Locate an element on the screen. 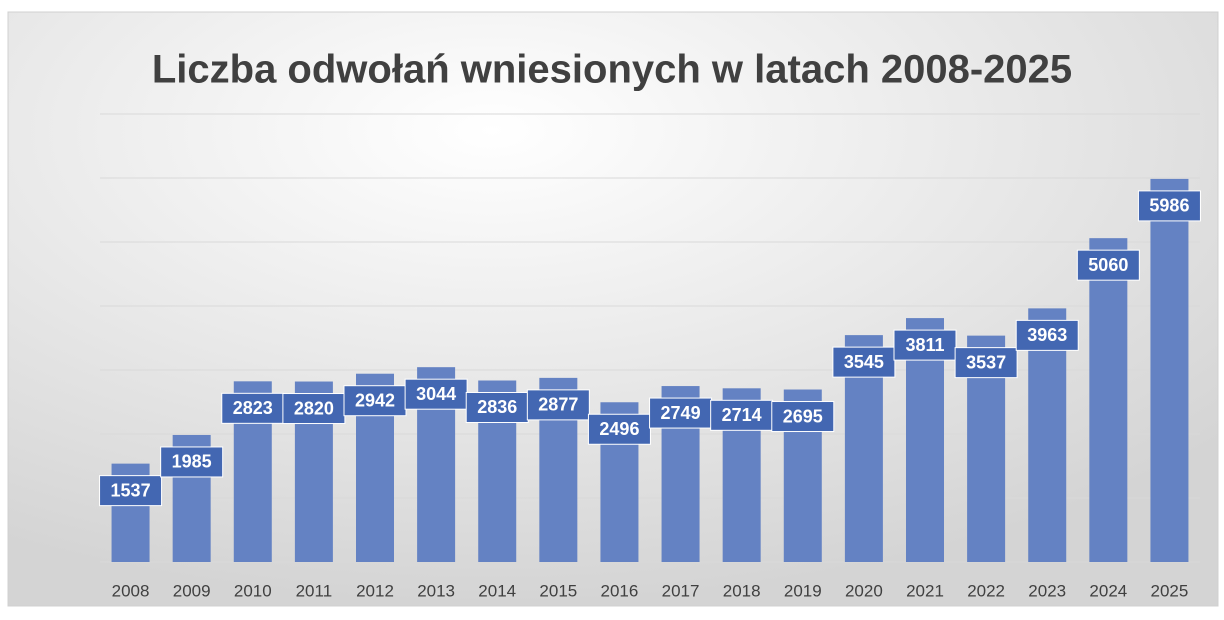  data-label: 2877 is located at coordinates (558, 405).